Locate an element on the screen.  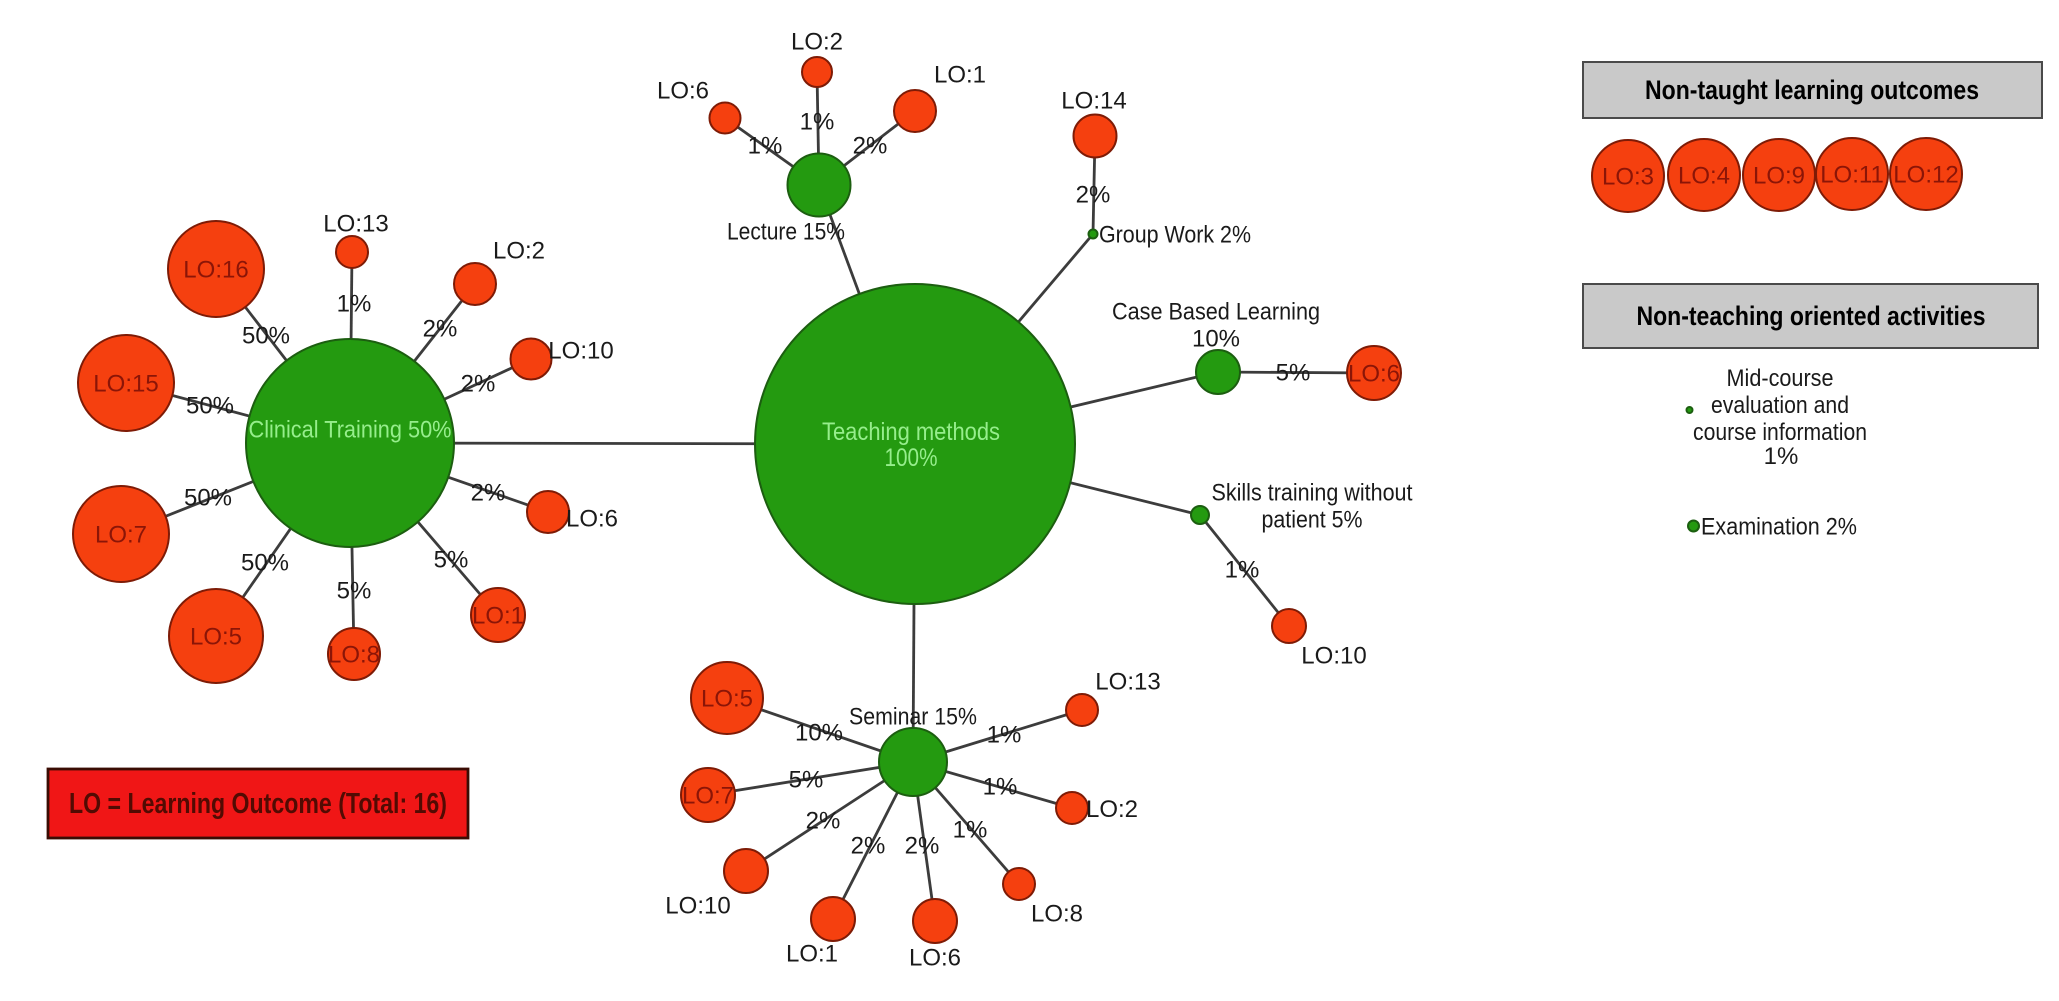
svg-text: Lecture 15% is located at coordinates (786, 232).